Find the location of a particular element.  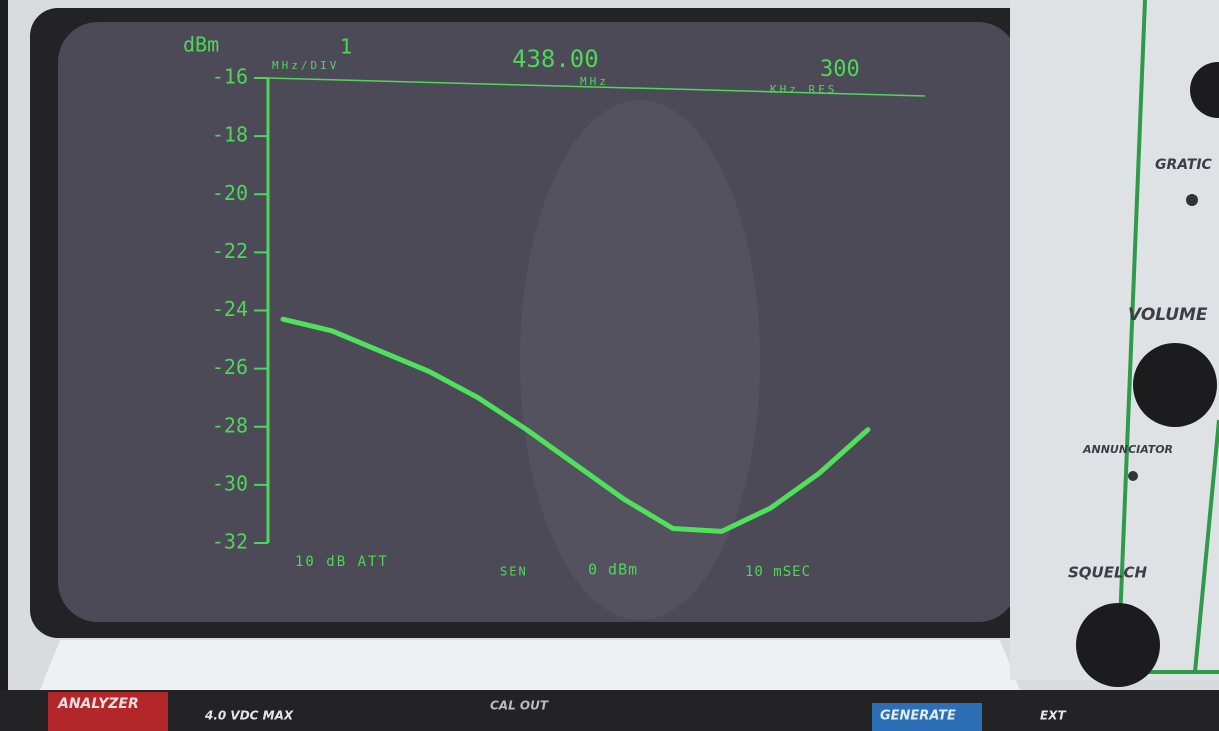

generate-badge is located at coordinates (927, 717).